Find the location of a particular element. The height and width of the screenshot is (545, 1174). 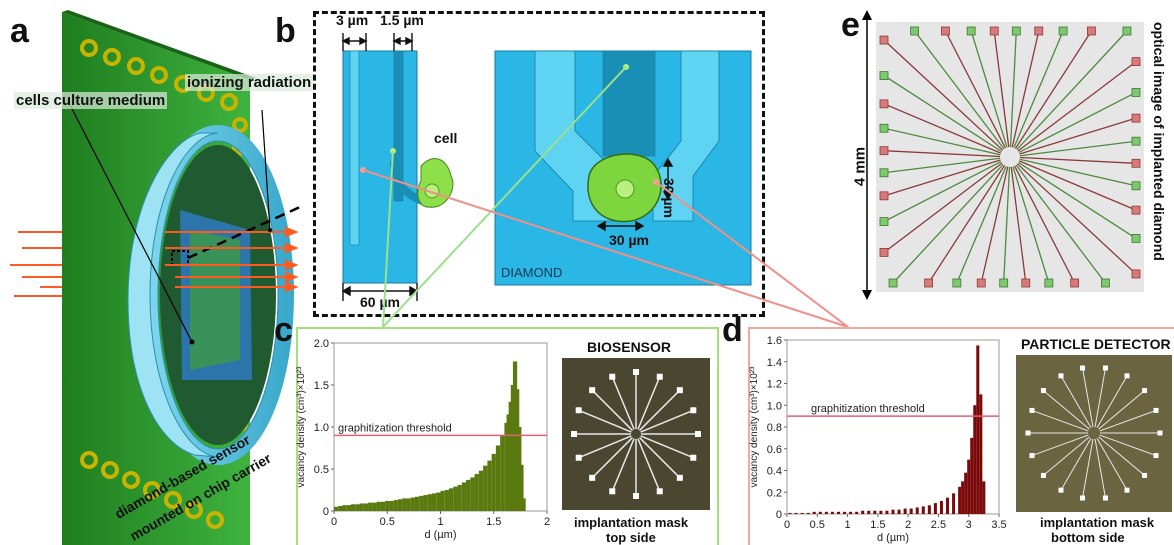

diamond-side-label: optical image of implanted diamond is located at coordinates (1159, 141).